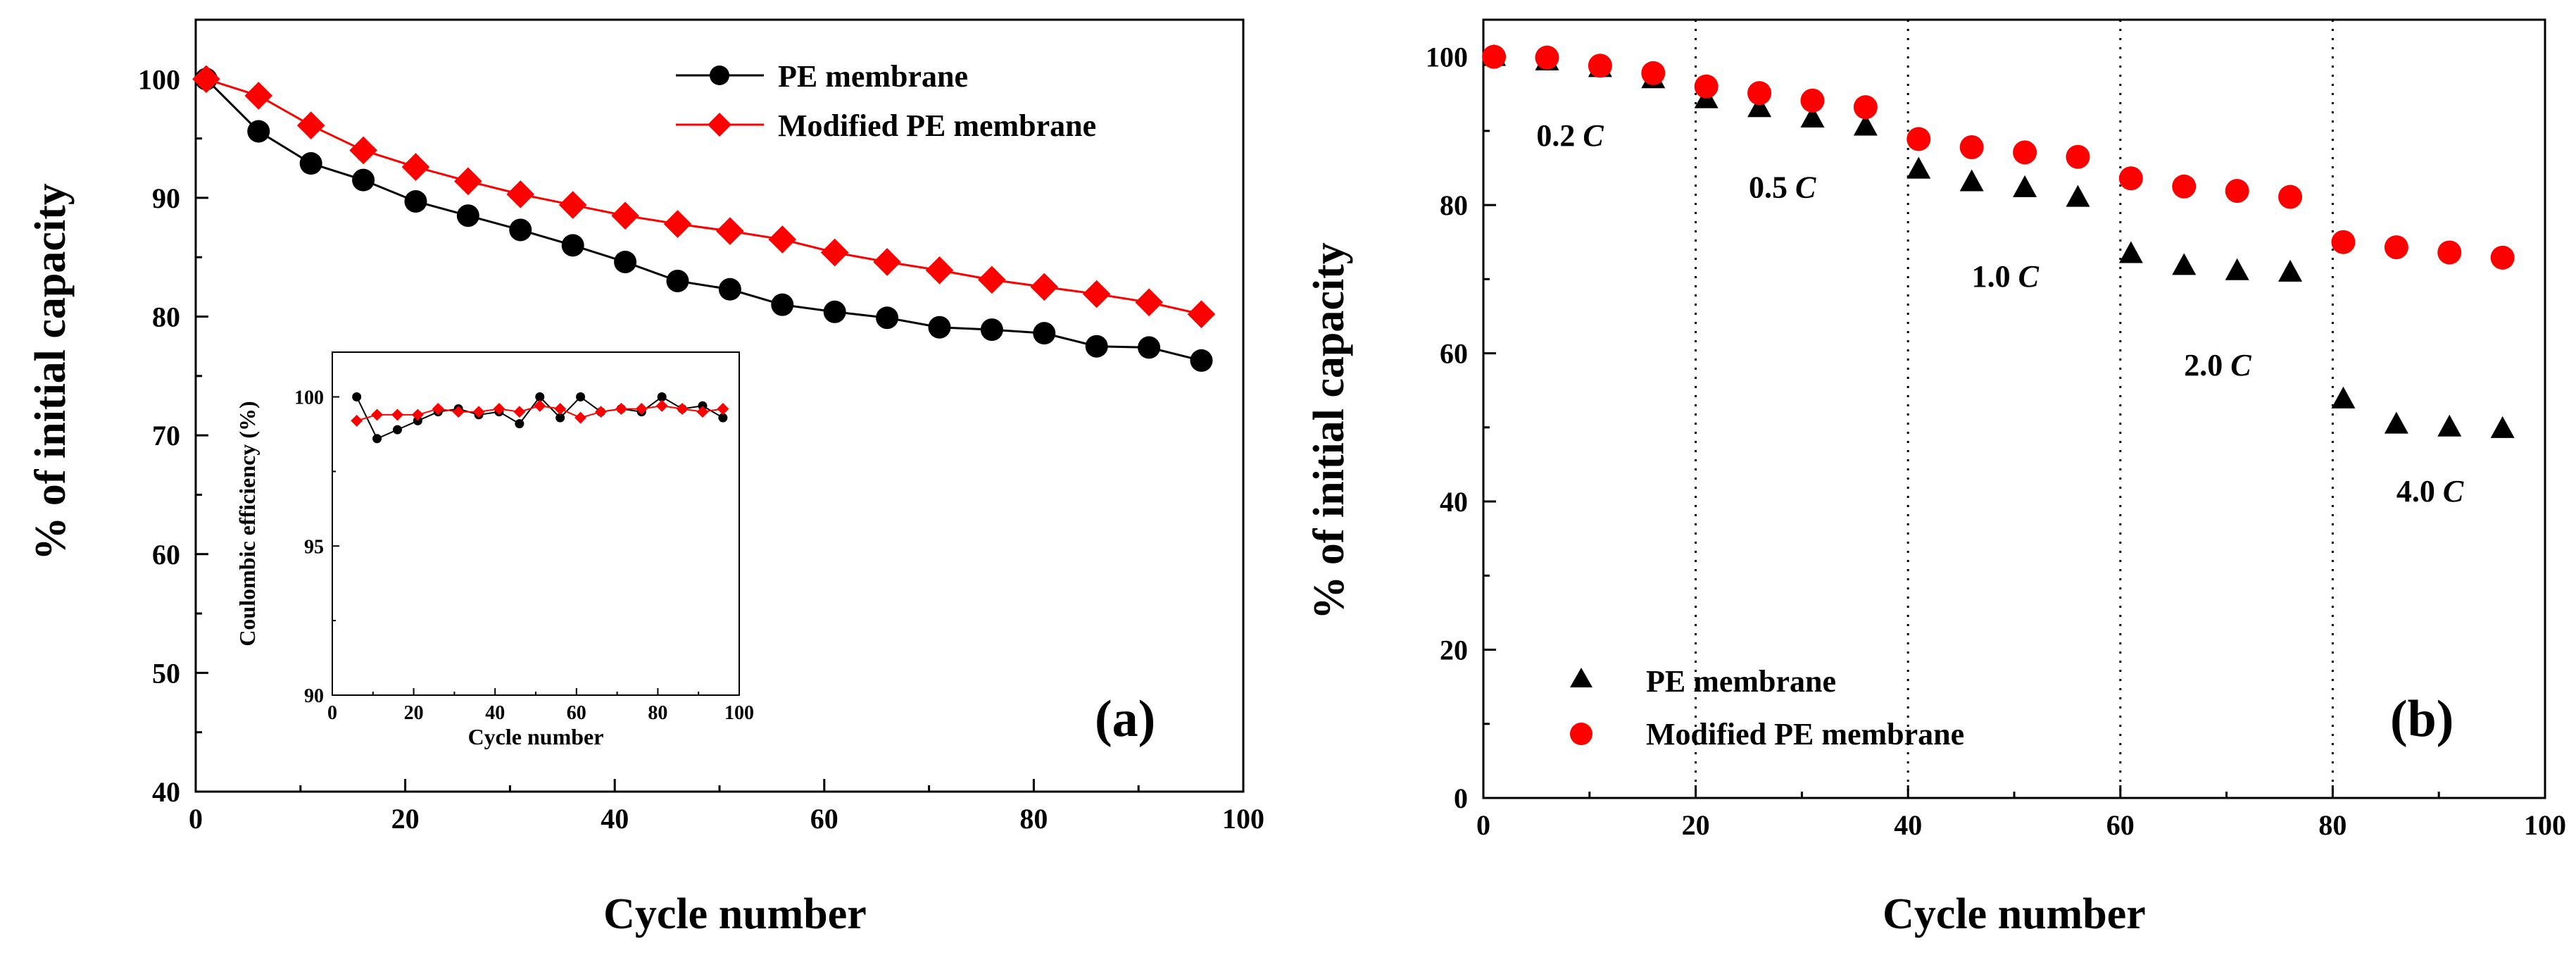 This screenshot has width=2576, height=967. What do you see at coordinates (1908, 825) in the screenshot?
I see `panel-b-x-tick-label: 40` at bounding box center [1908, 825].